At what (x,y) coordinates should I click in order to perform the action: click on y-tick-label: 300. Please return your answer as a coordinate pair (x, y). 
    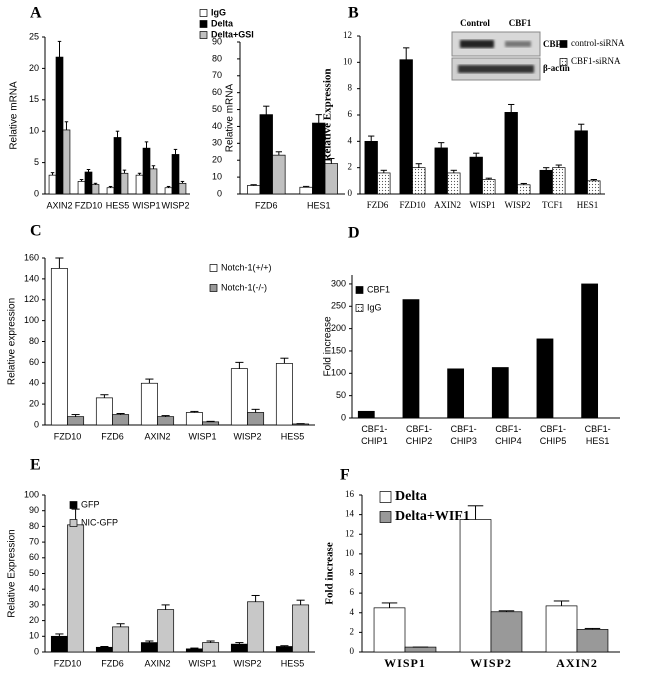
    Looking at the image, I should click on (338, 283).